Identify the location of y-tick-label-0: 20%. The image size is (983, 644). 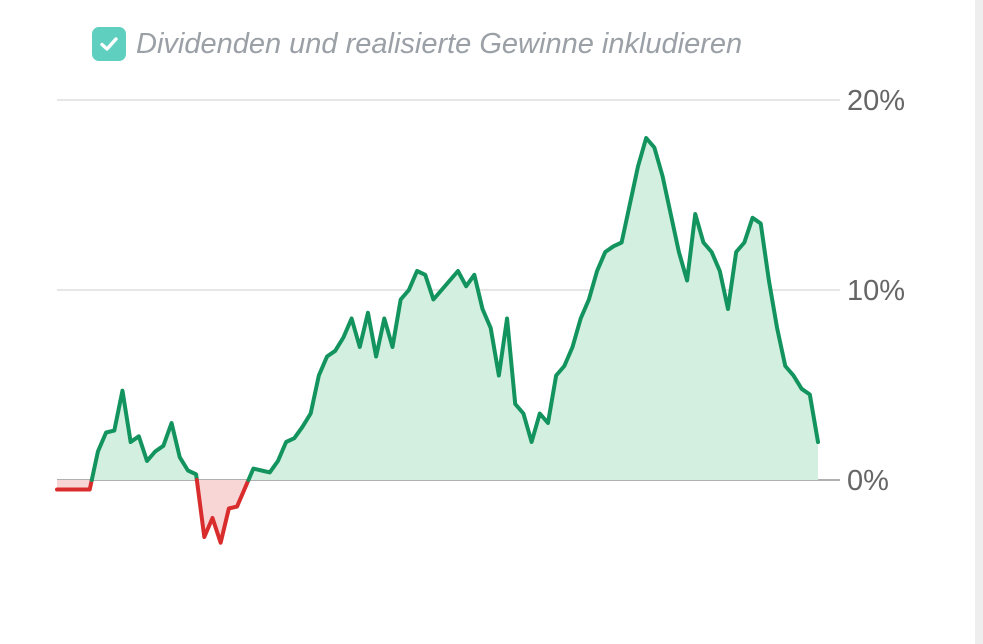
(876, 101).